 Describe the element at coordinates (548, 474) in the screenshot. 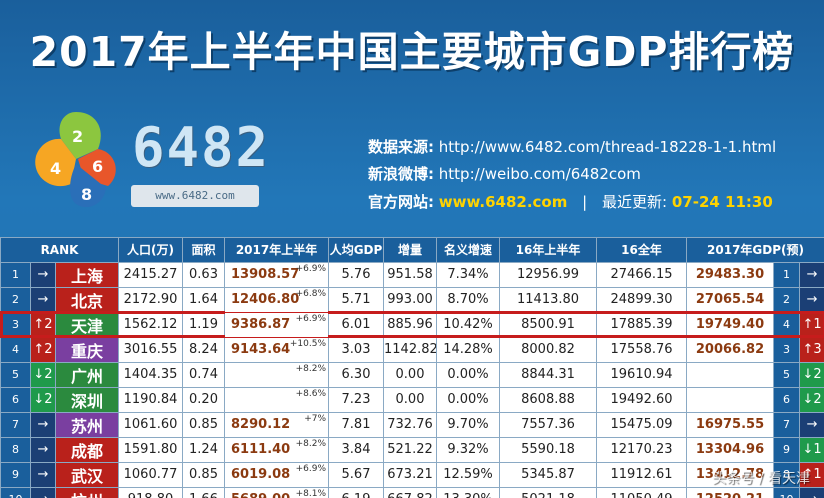

I see `h1-2016-cell: 5345.87` at that location.